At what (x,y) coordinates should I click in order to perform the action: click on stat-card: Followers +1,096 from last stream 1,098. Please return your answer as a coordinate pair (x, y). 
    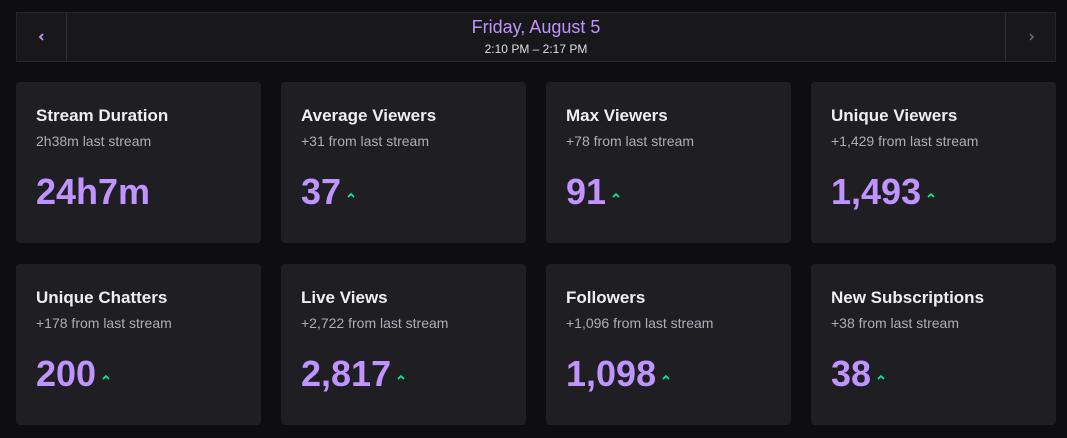
    Looking at the image, I should click on (668, 344).